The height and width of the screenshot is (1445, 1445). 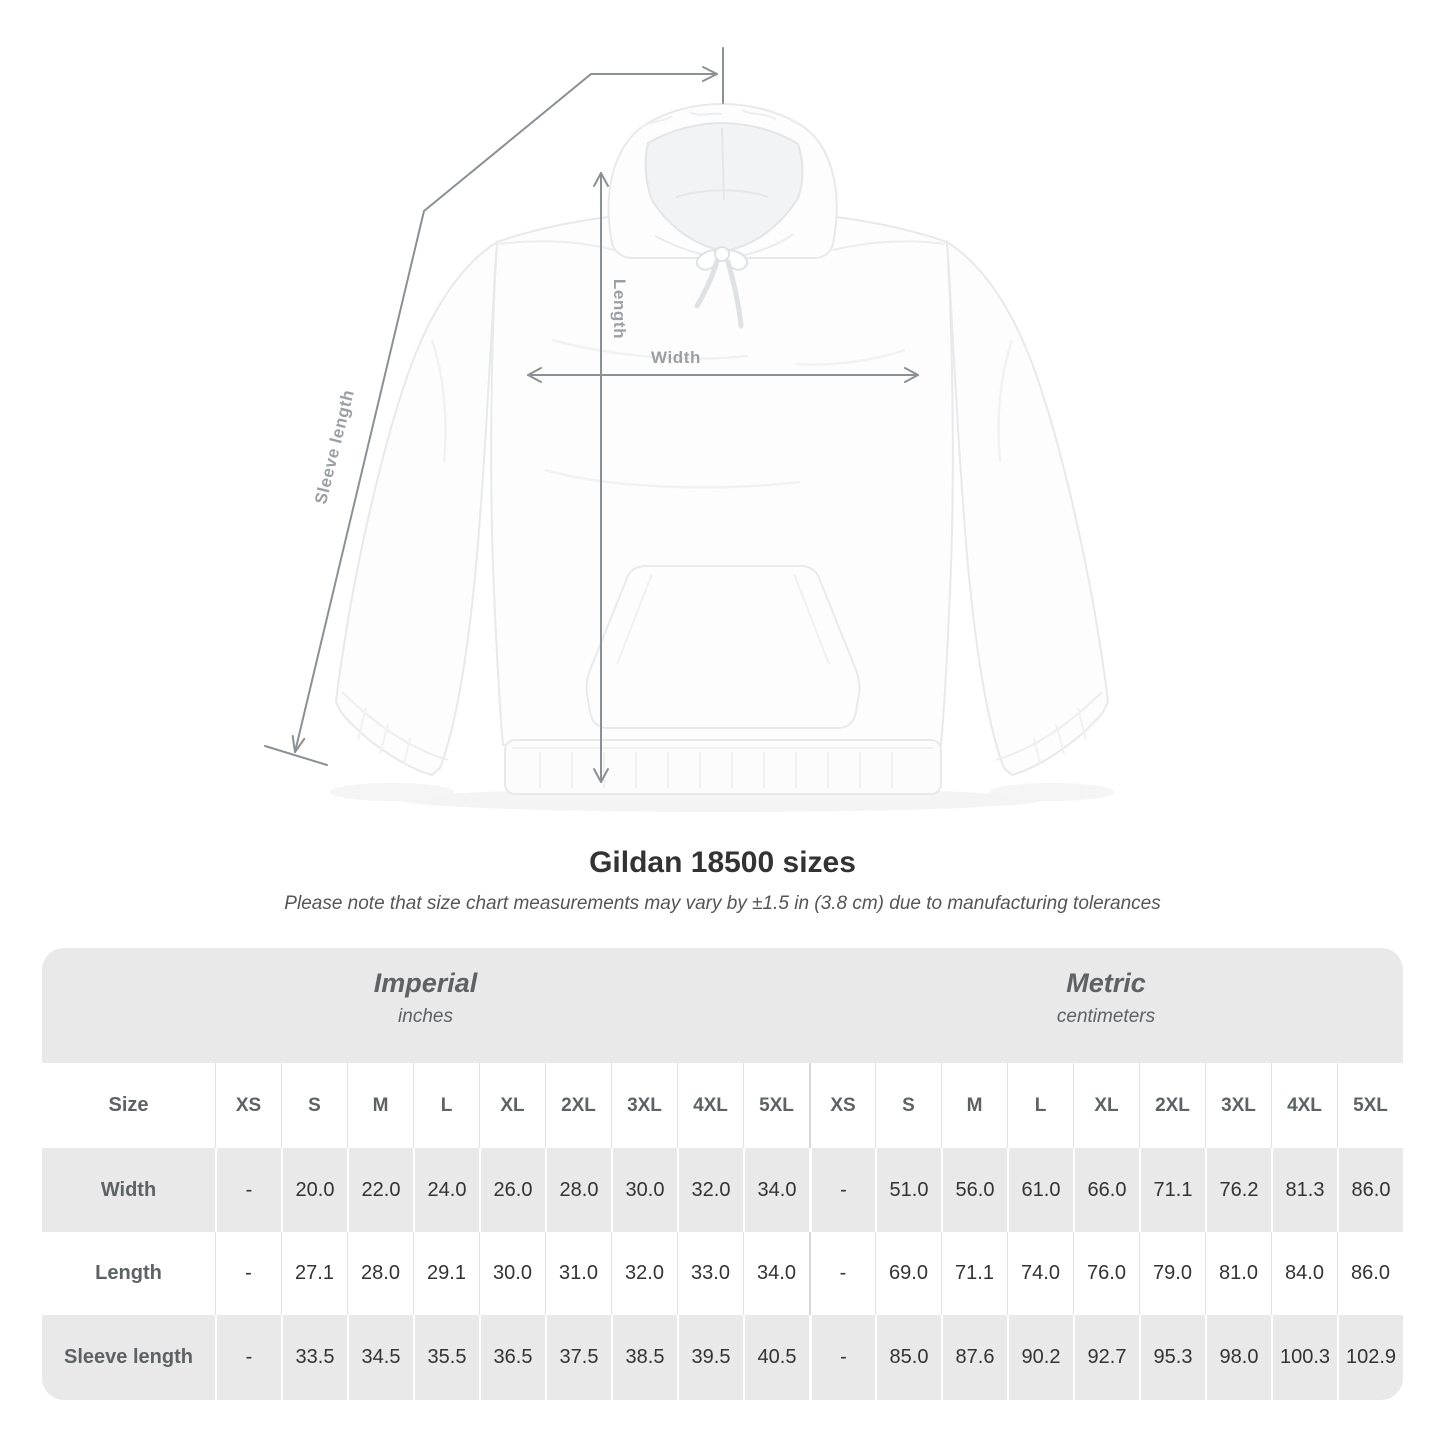 I want to click on metric-label: Metric, so click(x=1106, y=982).